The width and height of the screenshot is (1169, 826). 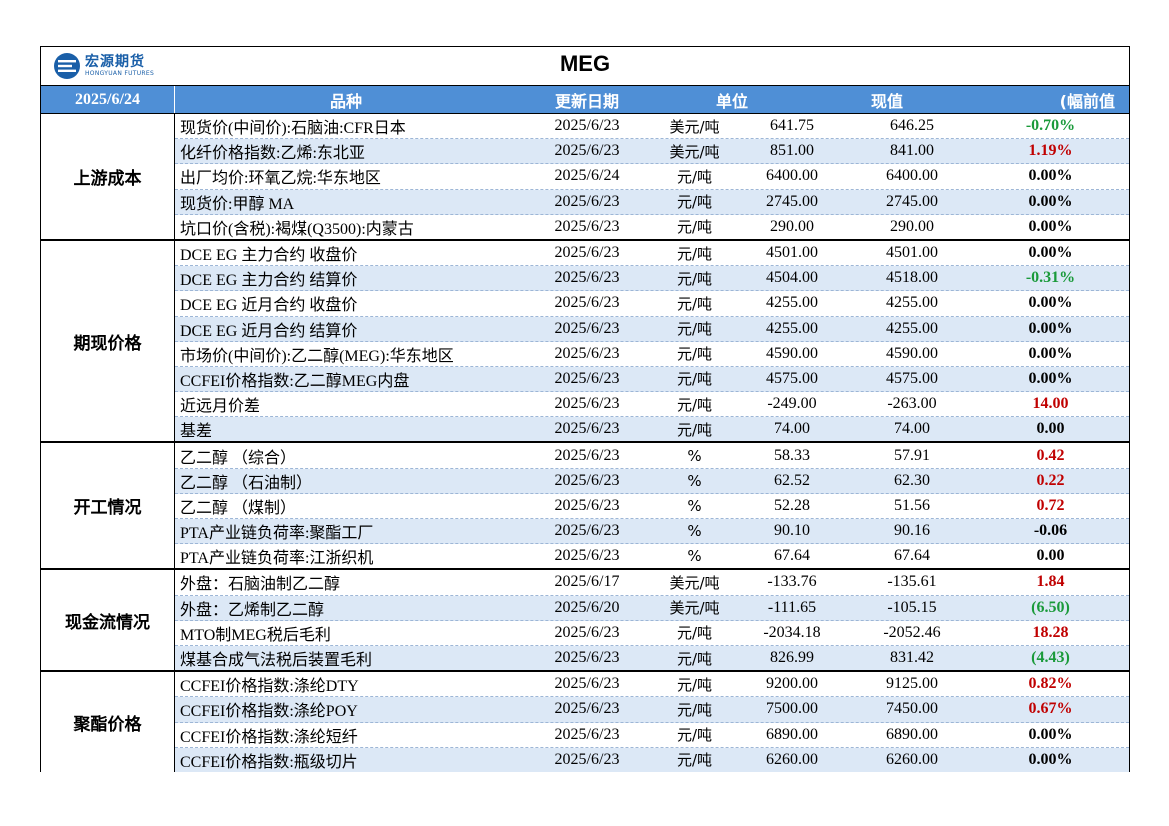 I want to click on category-label: 开工情况, so click(x=108, y=506).